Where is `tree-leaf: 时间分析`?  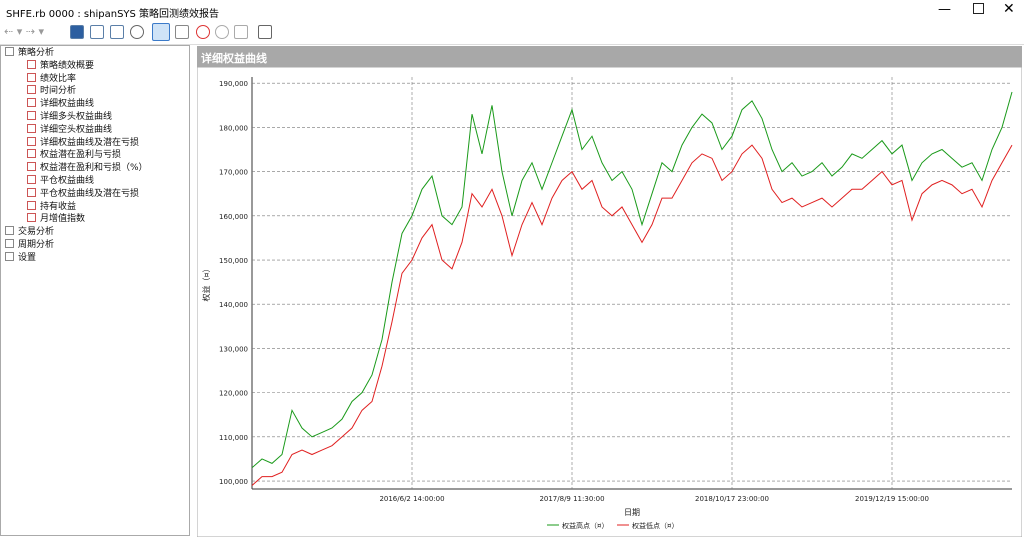 tree-leaf: 时间分析 is located at coordinates (95, 91).